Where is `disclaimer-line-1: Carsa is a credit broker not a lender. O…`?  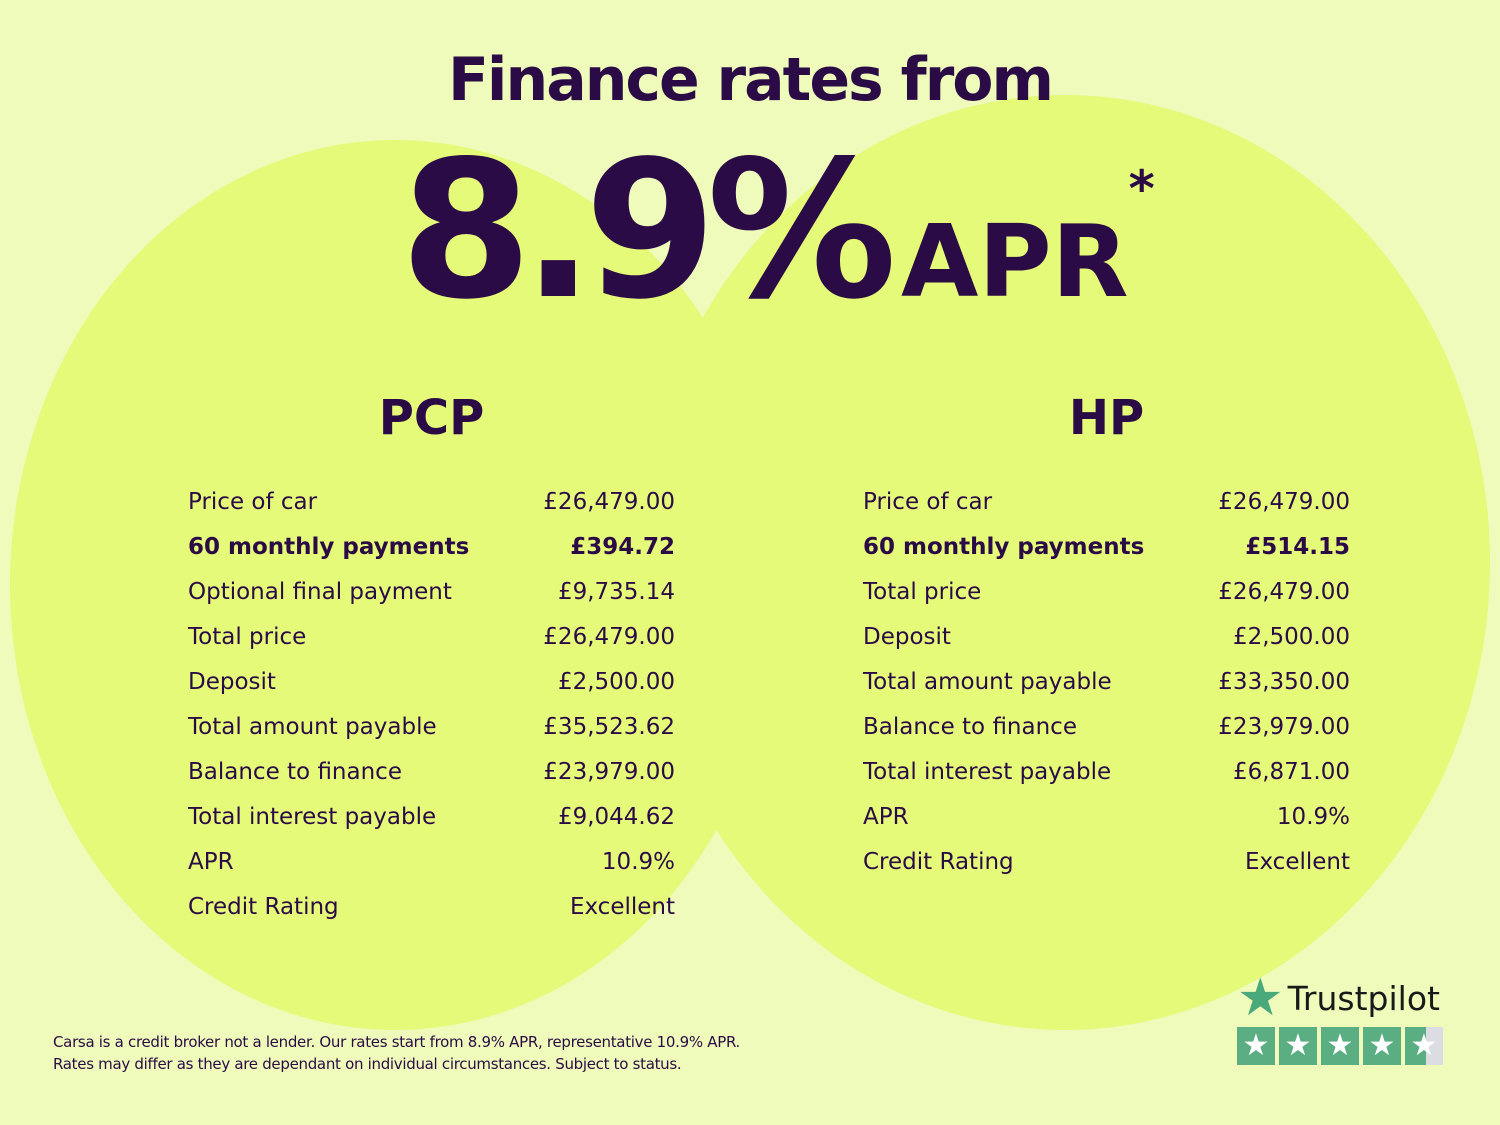
disclaimer-line-1: Carsa is a credit broker not a lender. O… is located at coordinates (396, 1042).